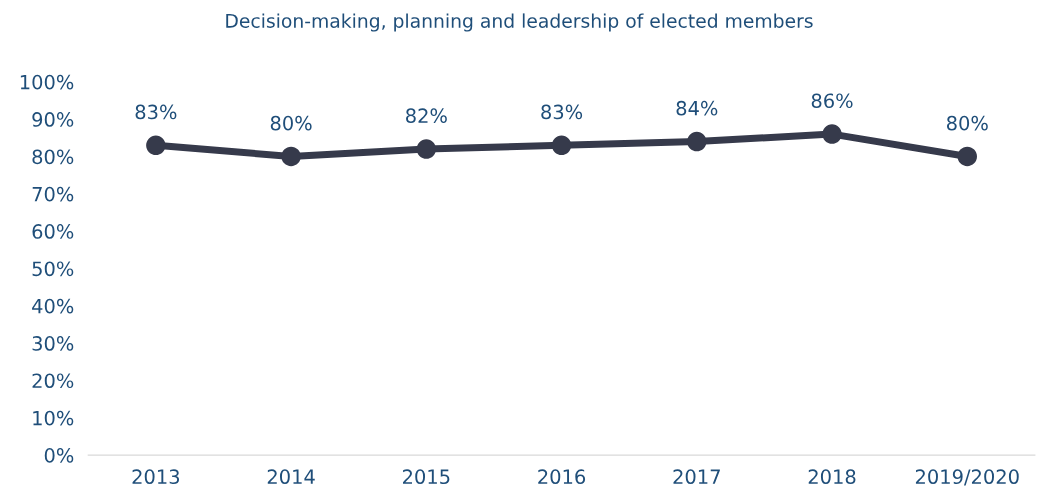 The height and width of the screenshot is (499, 1038). Describe the element at coordinates (53, 119) in the screenshot. I see `y-tick-label: 90%` at that location.